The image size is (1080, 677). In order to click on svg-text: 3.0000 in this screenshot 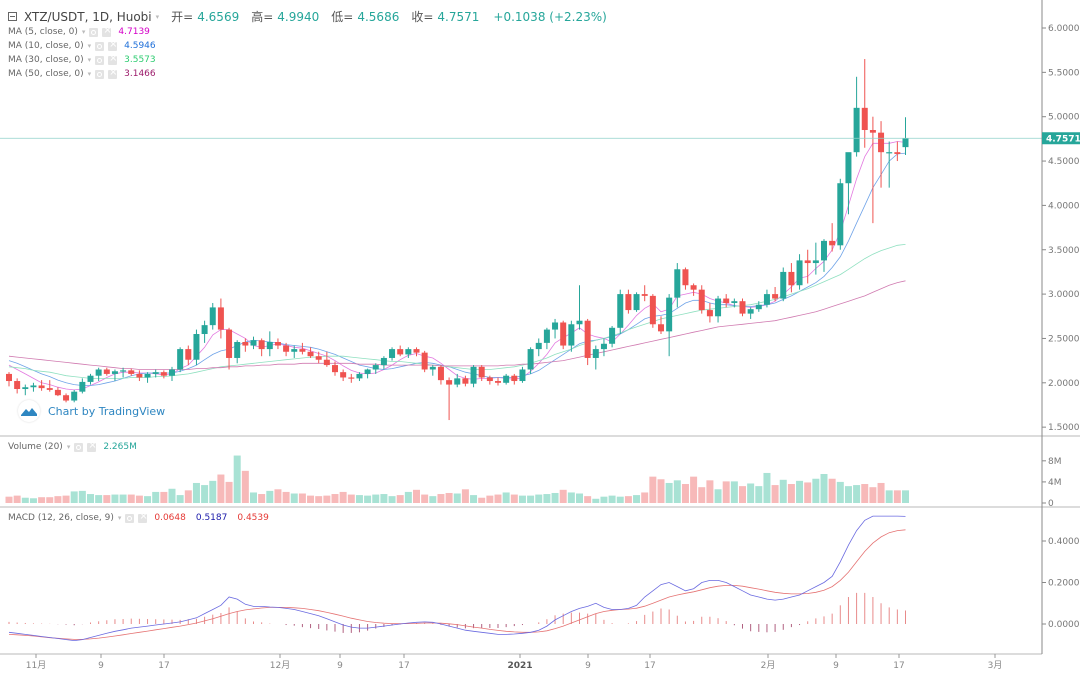, I will do `click(1064, 295)`.